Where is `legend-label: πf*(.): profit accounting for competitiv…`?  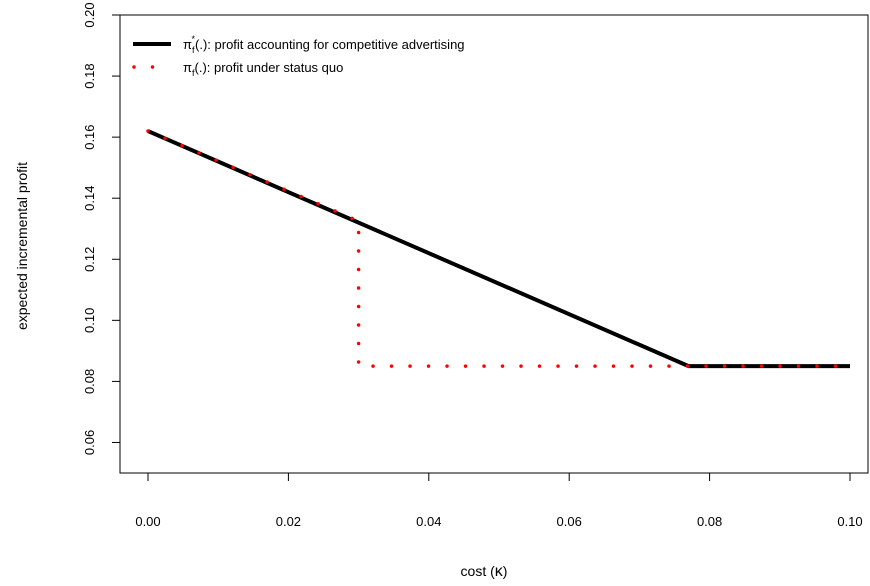 legend-label: πf*(.): profit accounting for competitiv… is located at coordinates (324, 44).